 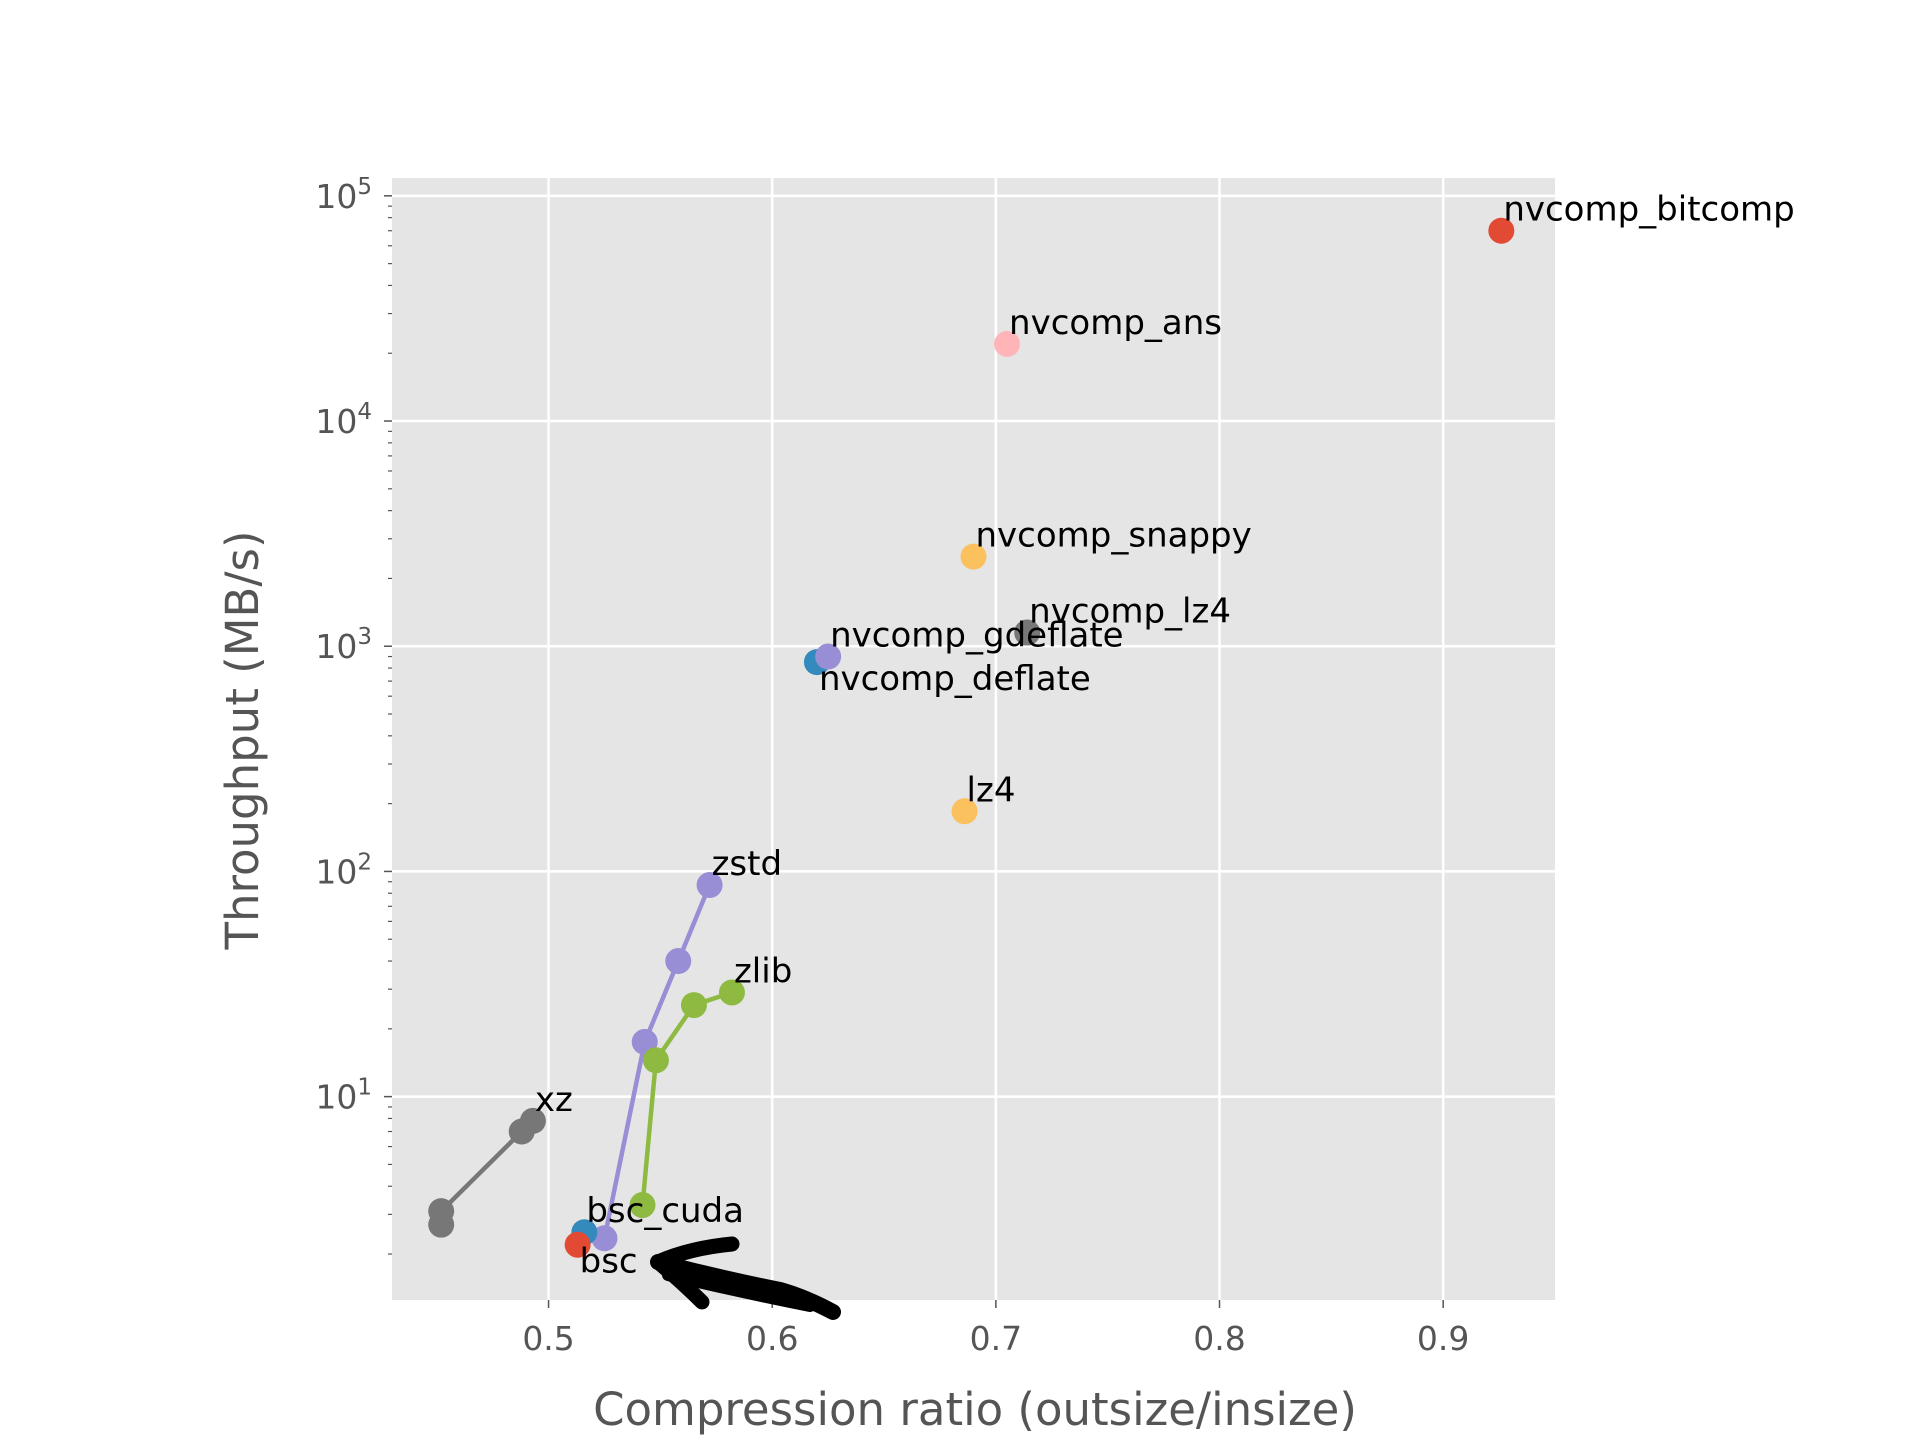 I want to click on point-label: zlib, so click(x=763, y=971).